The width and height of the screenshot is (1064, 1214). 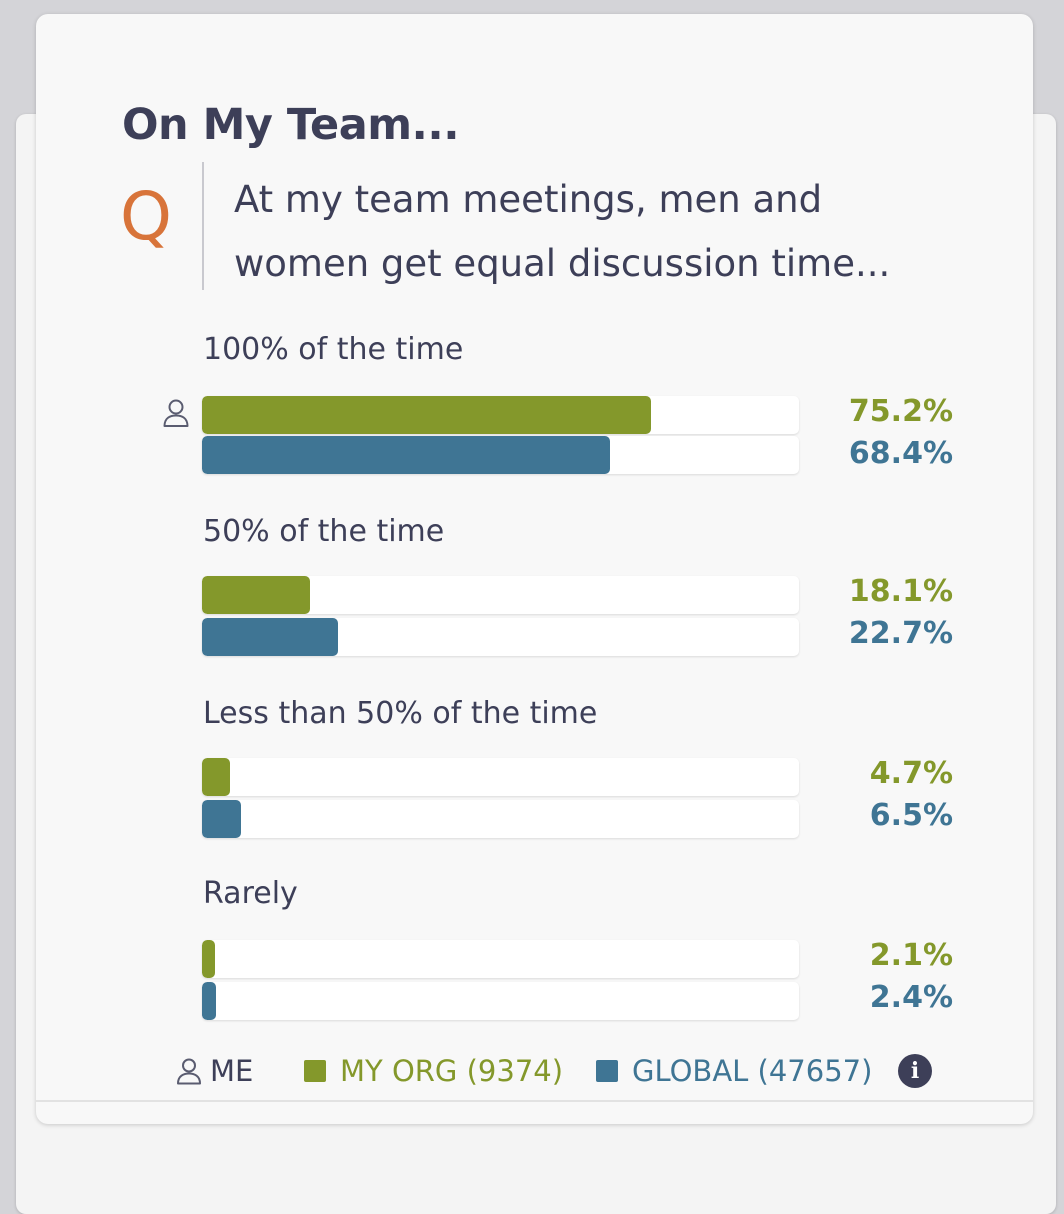 I want to click on value-label-global: 68.4%, so click(x=900, y=453).